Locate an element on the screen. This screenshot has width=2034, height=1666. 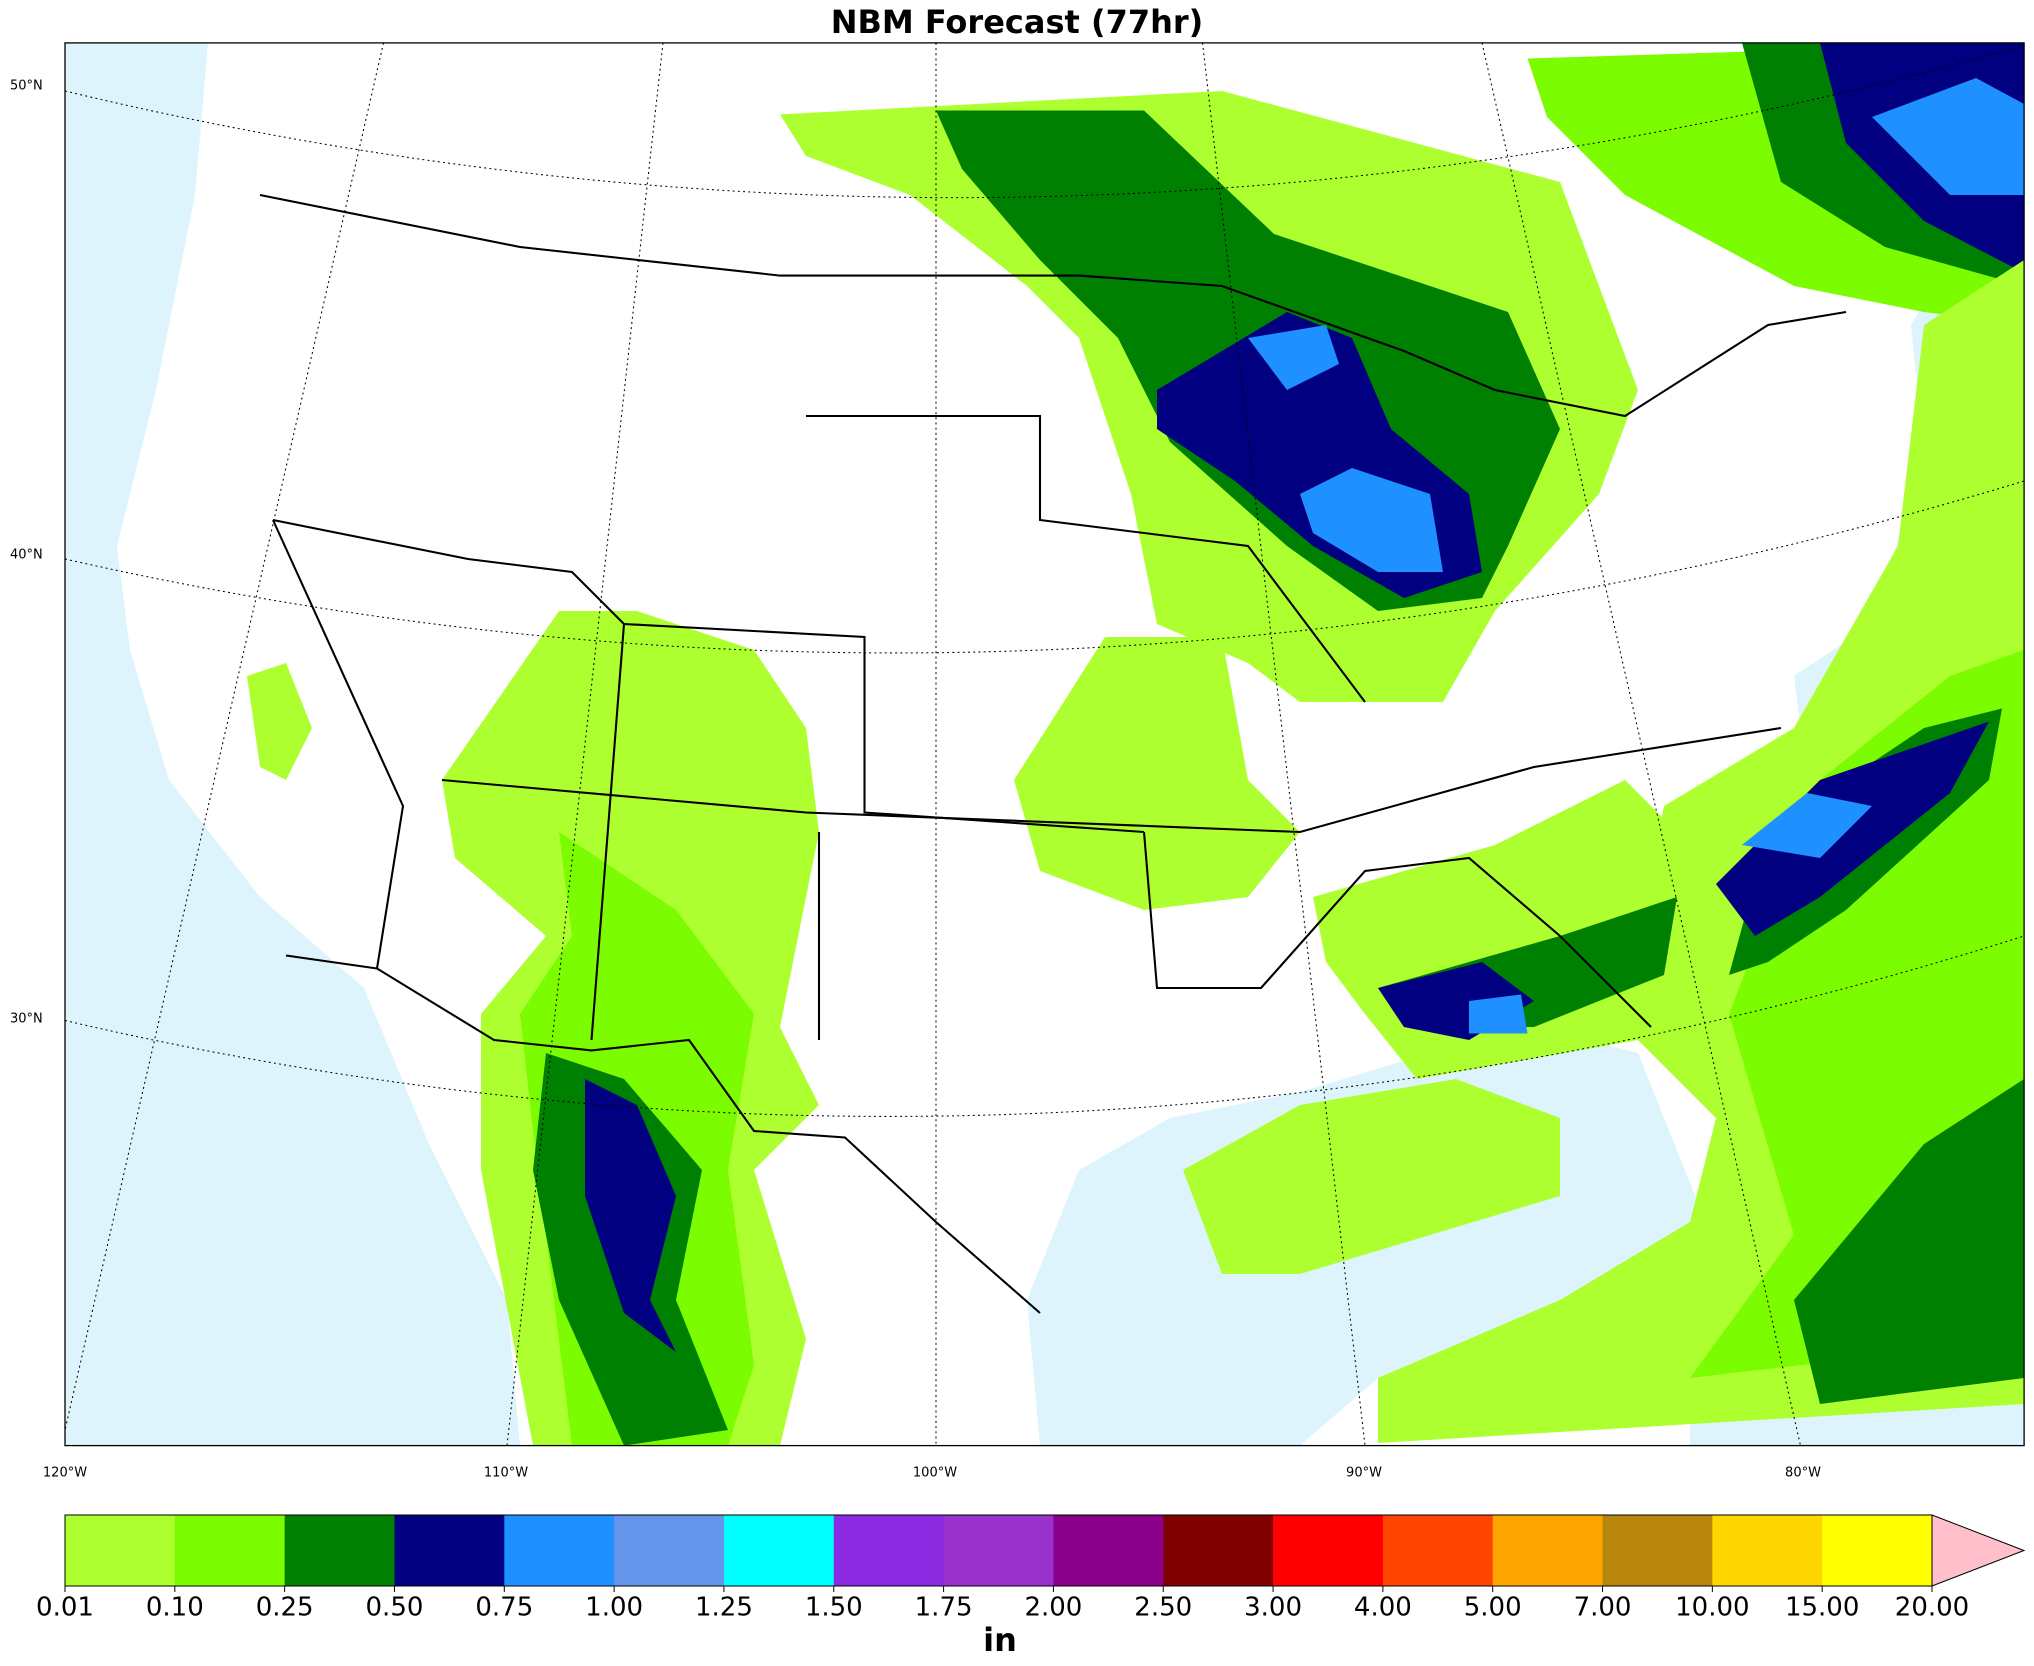
colorbar-tick-label: 20.00 is located at coordinates (1932, 1608).